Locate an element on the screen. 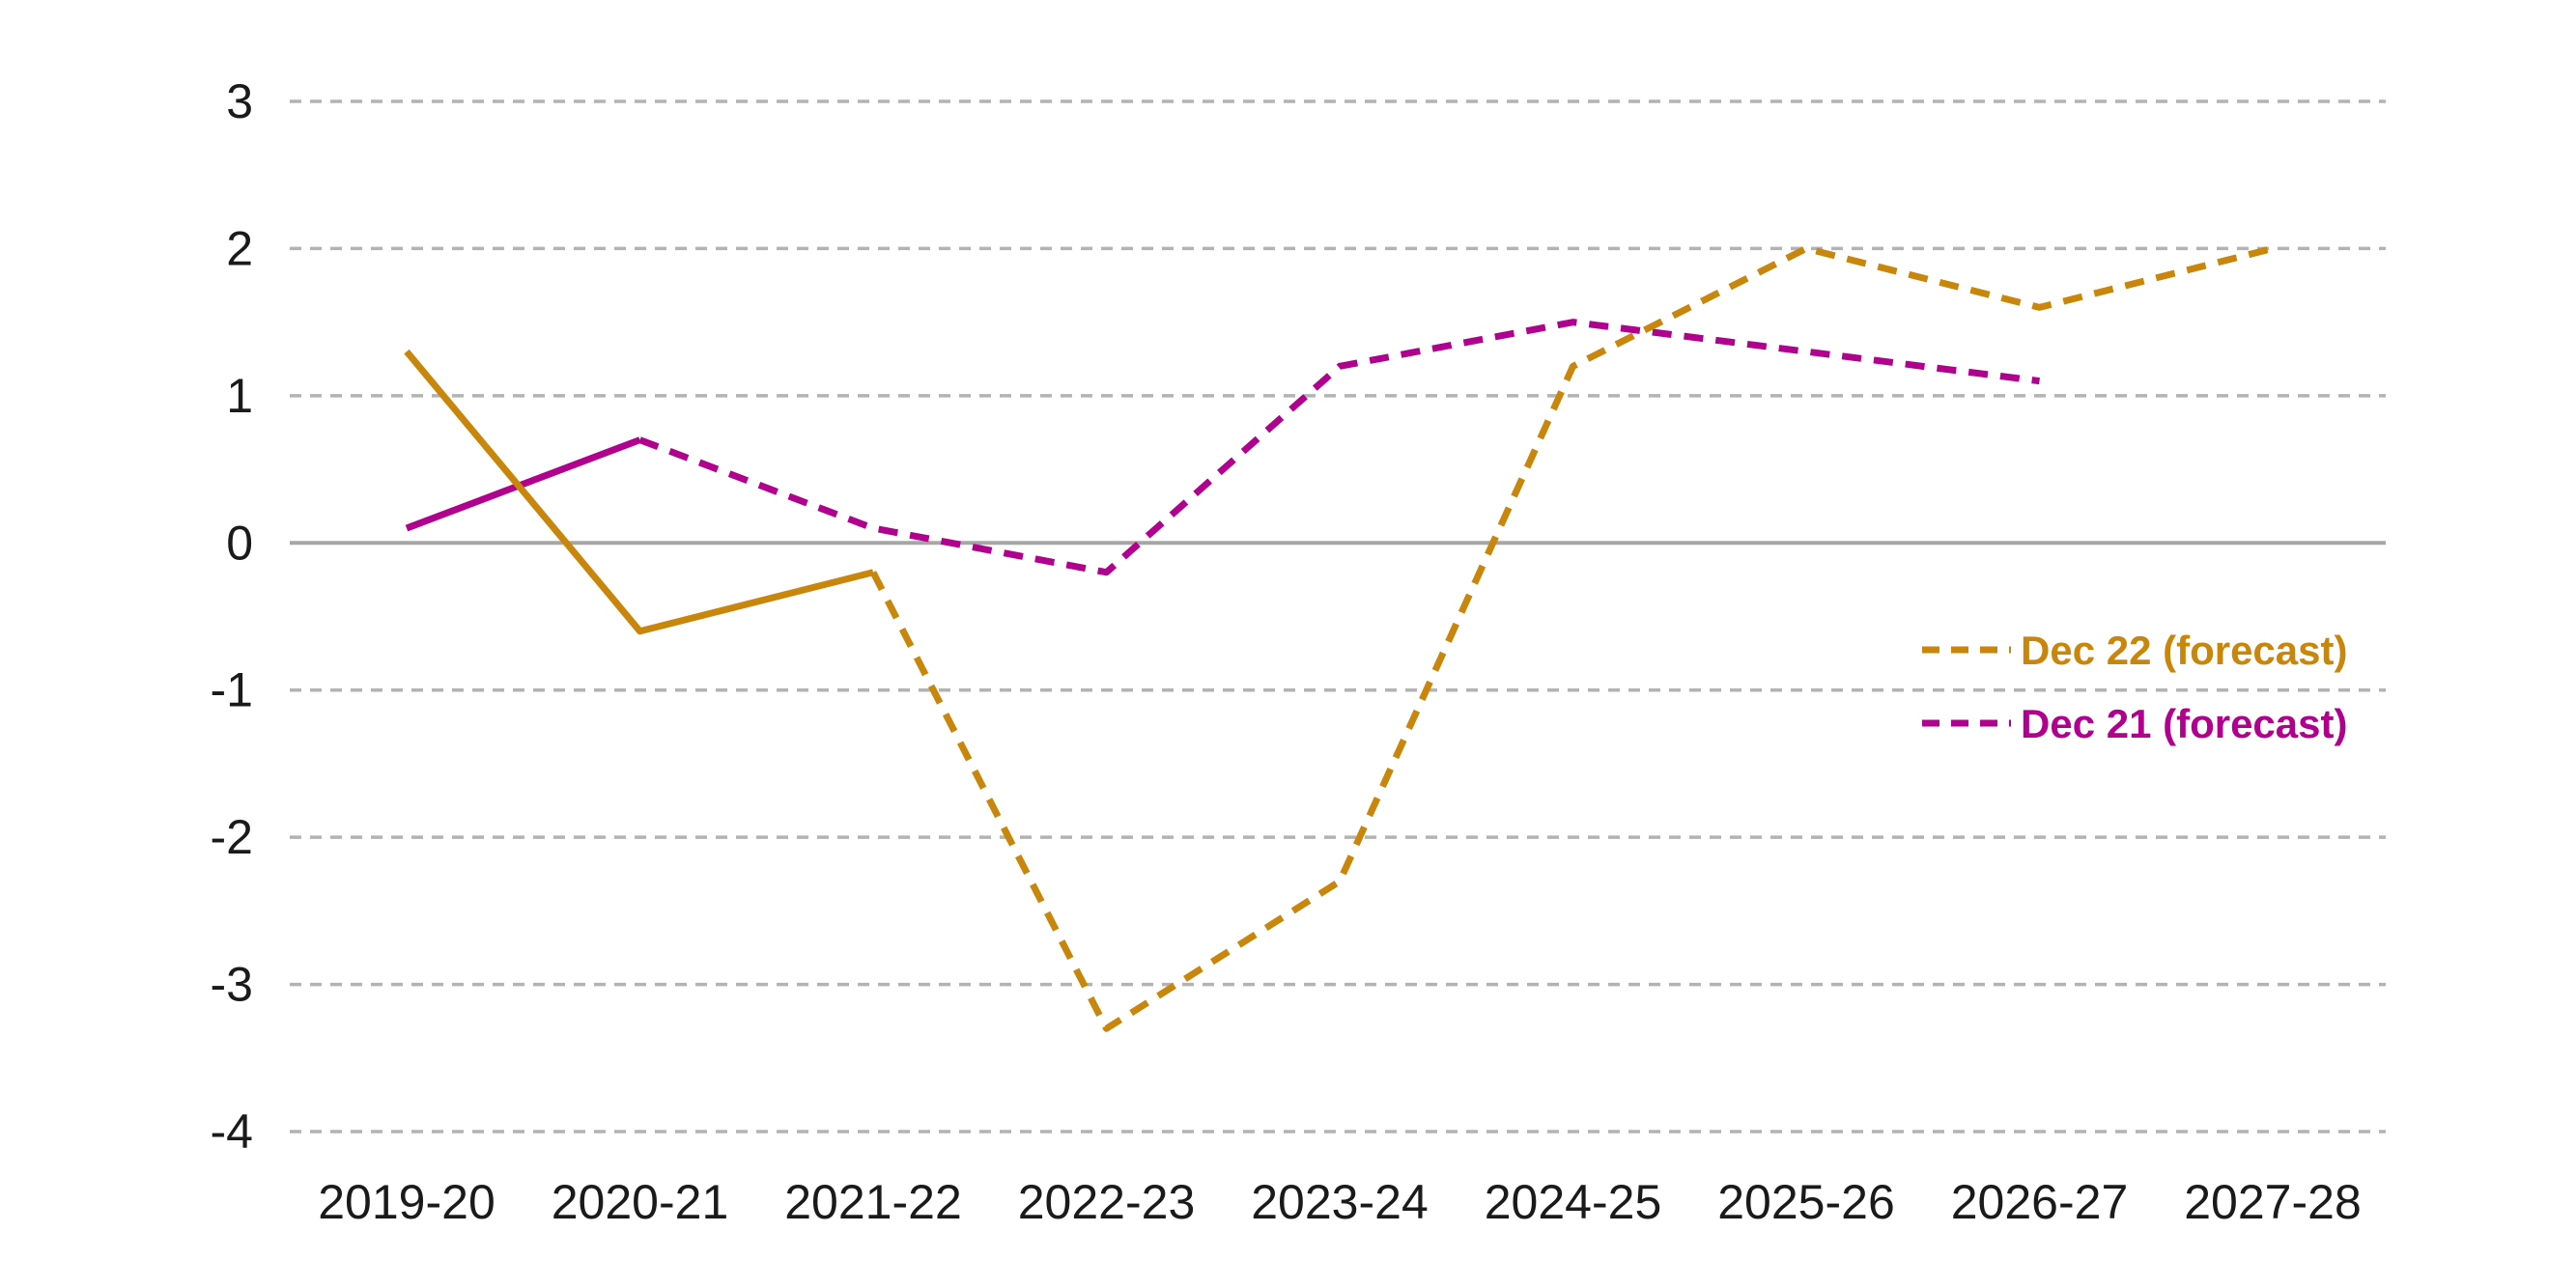 Image resolution: width=2576 pixels, height=1288 pixels. legend-label: Dec 21 (forecast) is located at coordinates (2184, 724).